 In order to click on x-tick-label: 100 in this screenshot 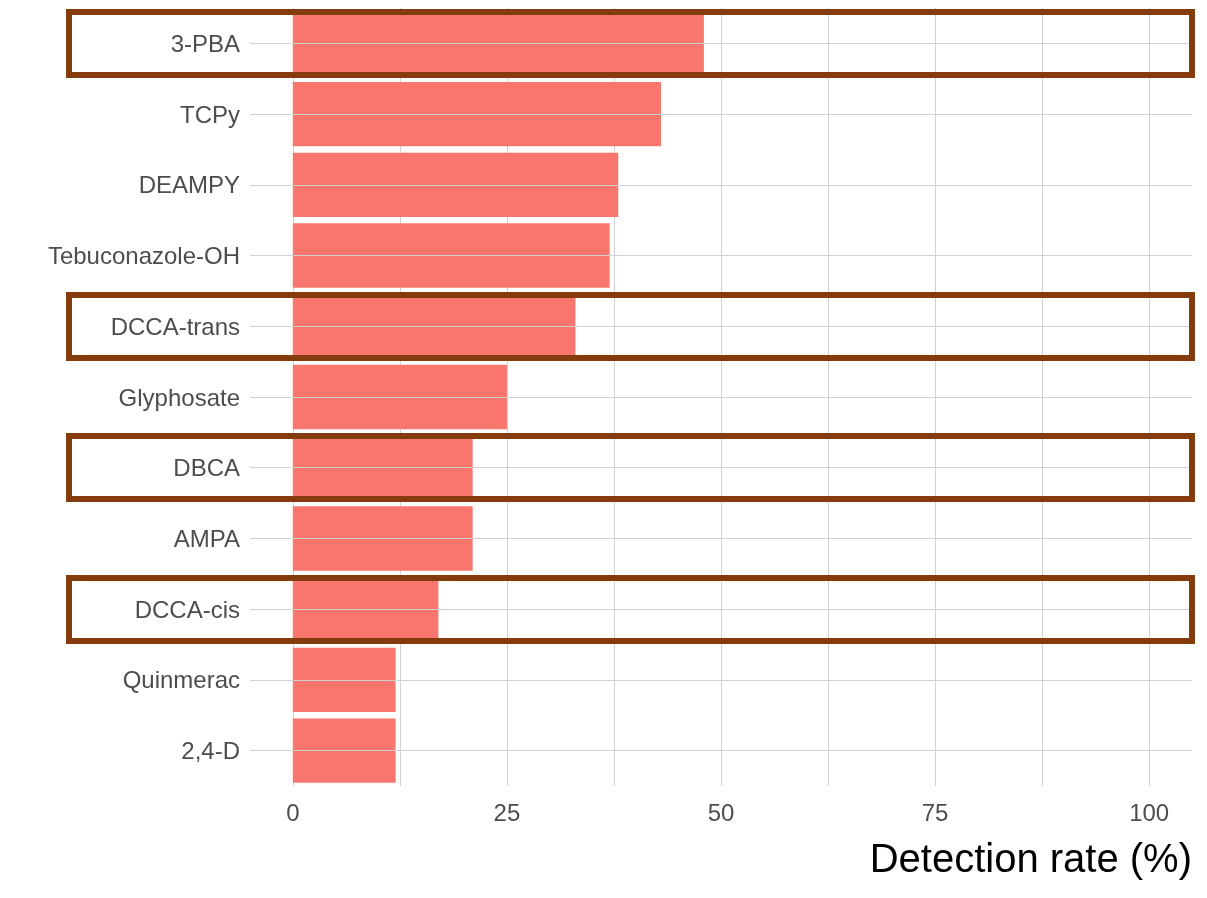, I will do `click(1149, 812)`.